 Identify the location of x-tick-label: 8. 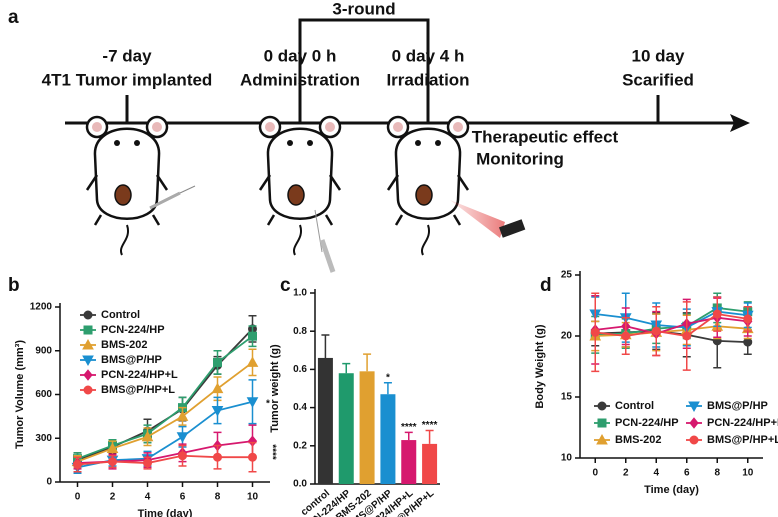
(717, 473).